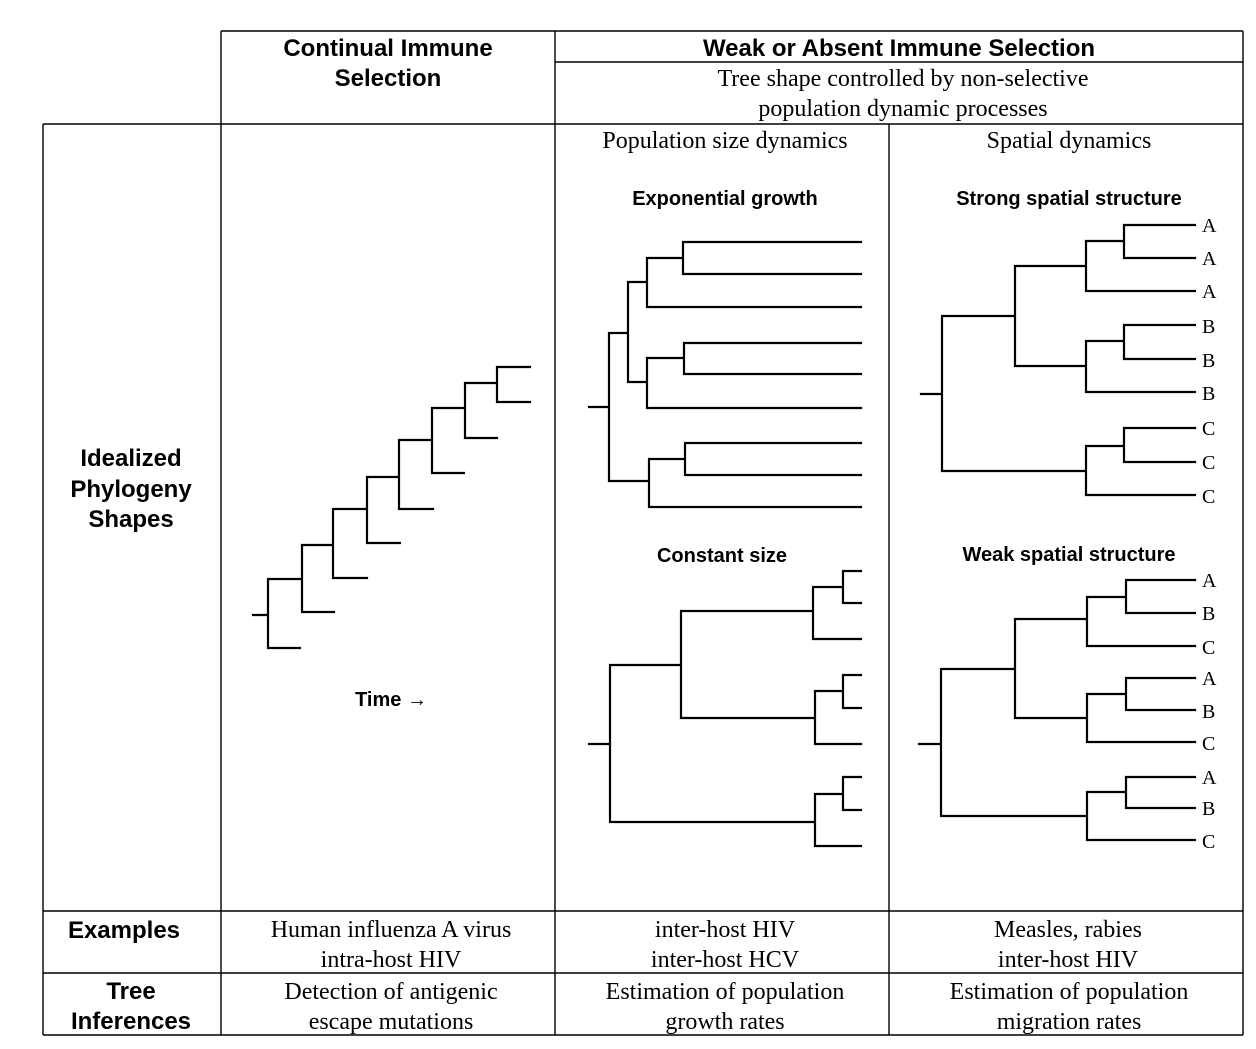 The image size is (1256, 1049). Describe the element at coordinates (130, 519) in the screenshot. I see `row-label-shapes-3: Shapes` at that location.